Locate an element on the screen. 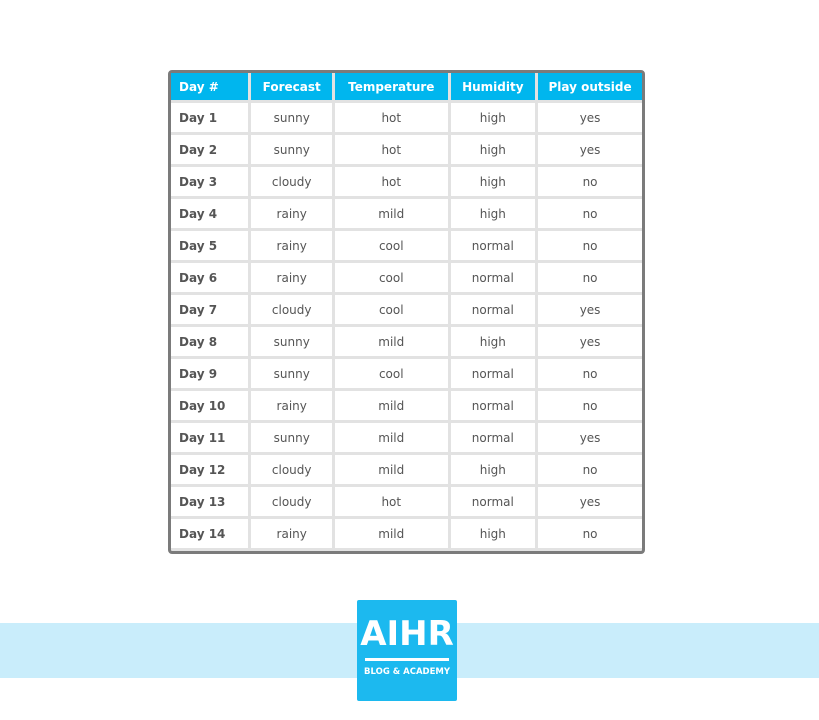 This screenshot has height=720, width=819. logo-title: AIHR is located at coordinates (407, 634).